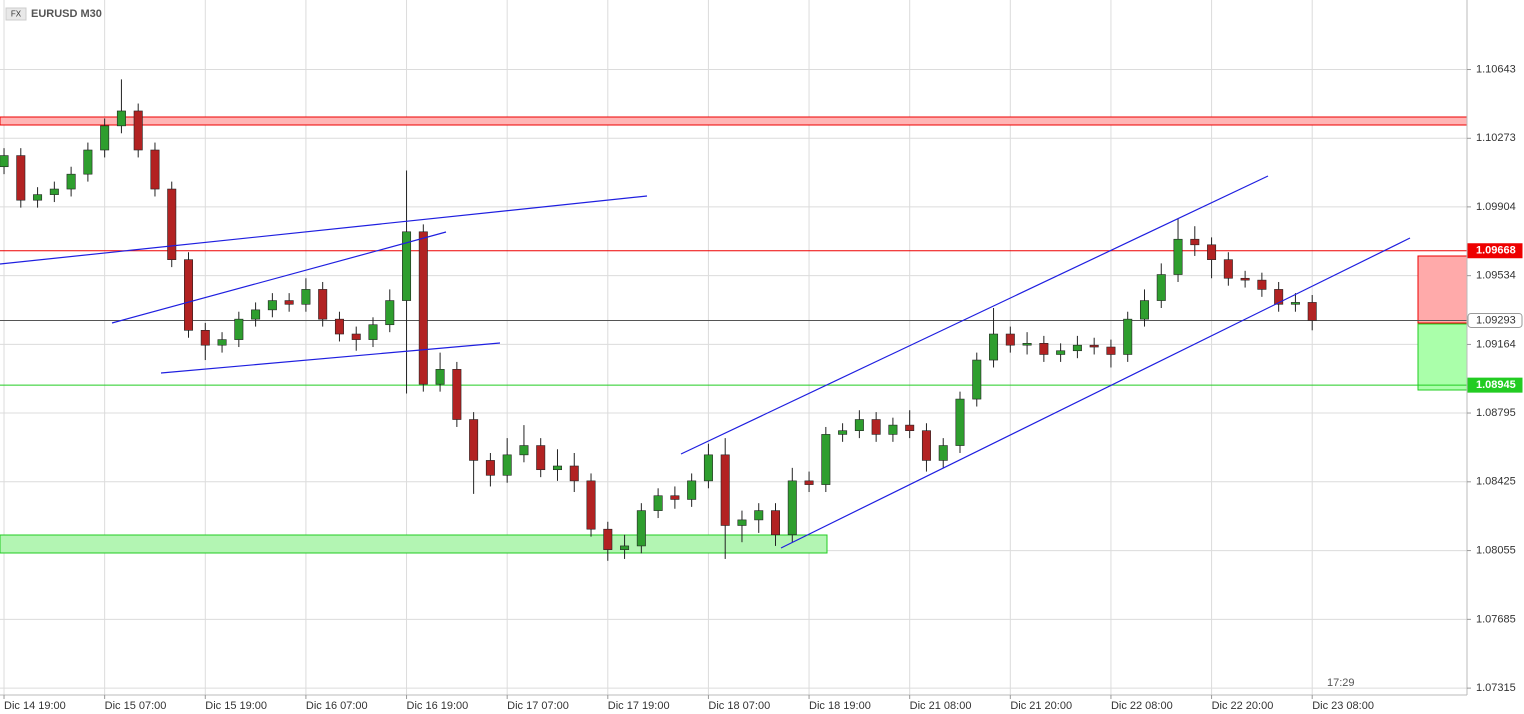 This screenshot has height=714, width=1524. What do you see at coordinates (136, 706) in the screenshot?
I see `x-tick-label: Dic 15 07:00` at bounding box center [136, 706].